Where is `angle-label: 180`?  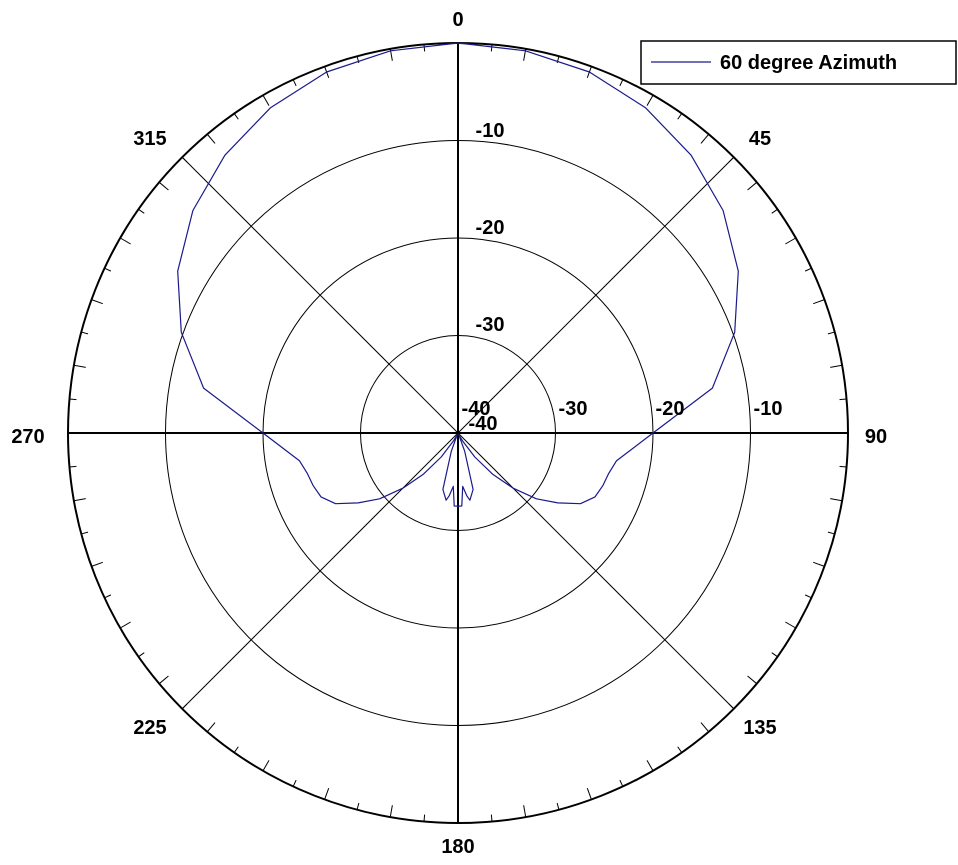
angle-label: 180 is located at coordinates (457, 847).